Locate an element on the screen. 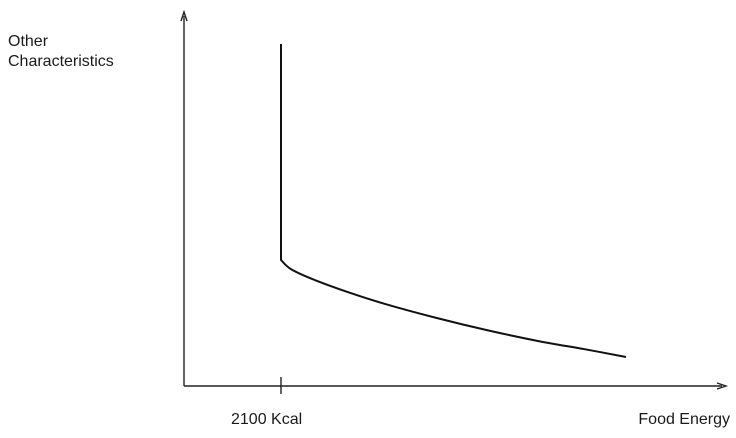 The height and width of the screenshot is (438, 736). y-axis-label-line-2: Characteristics is located at coordinates (61, 61).